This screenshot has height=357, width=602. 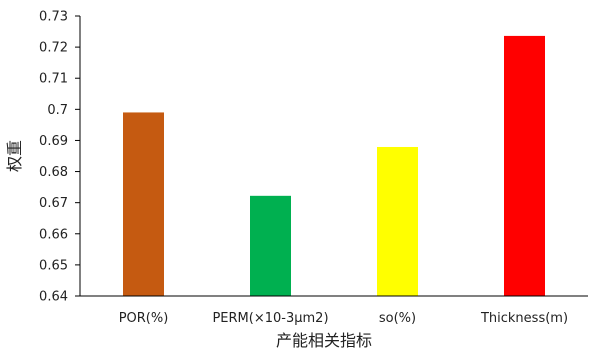 What do you see at coordinates (53, 234) in the screenshot?
I see `y-tick-label: 0.66` at bounding box center [53, 234].